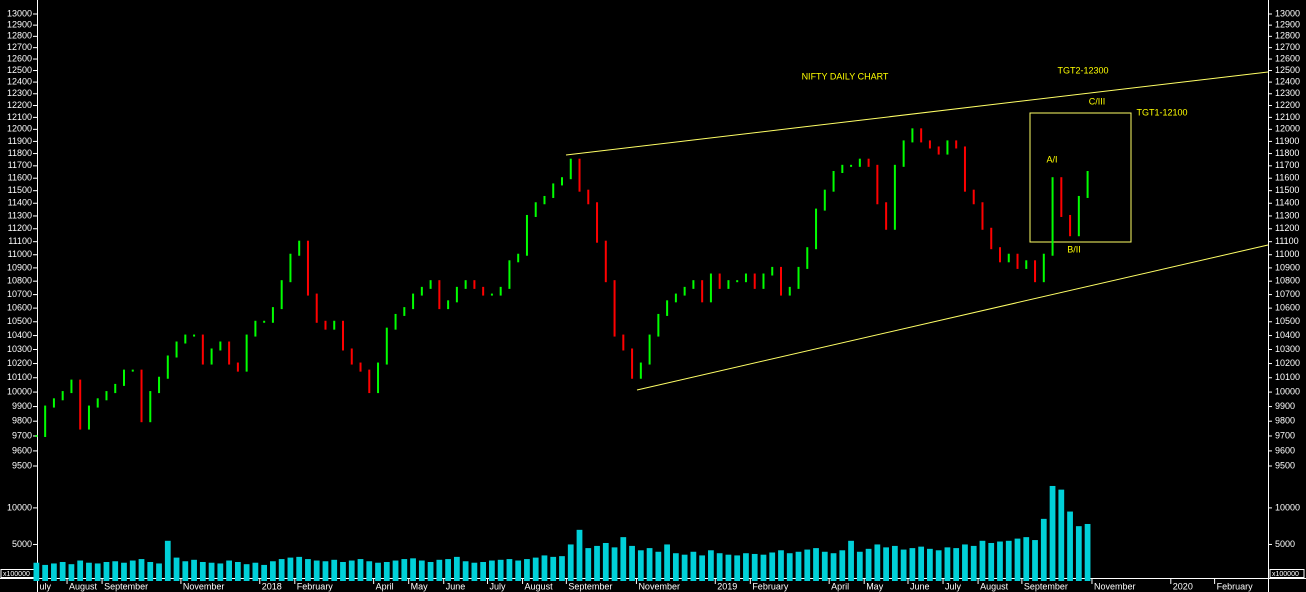  What do you see at coordinates (1285, 574) in the screenshot?
I see `unit-label: x100000` at bounding box center [1285, 574].